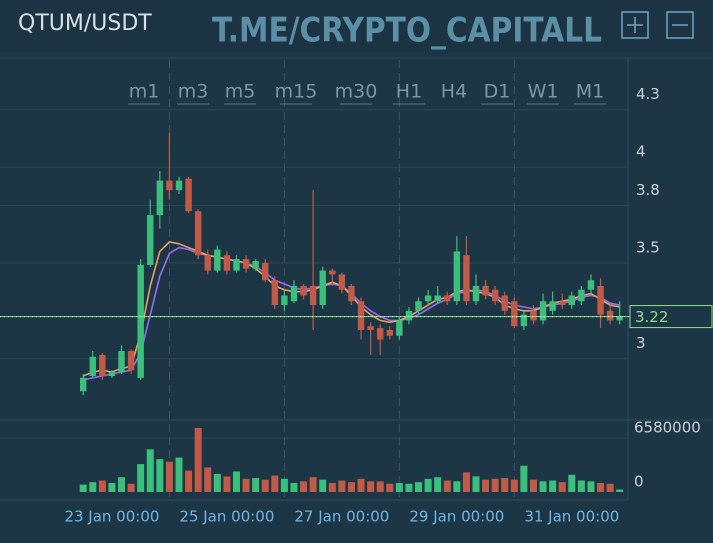  I want to click on zoom-in-button, so click(635, 25).